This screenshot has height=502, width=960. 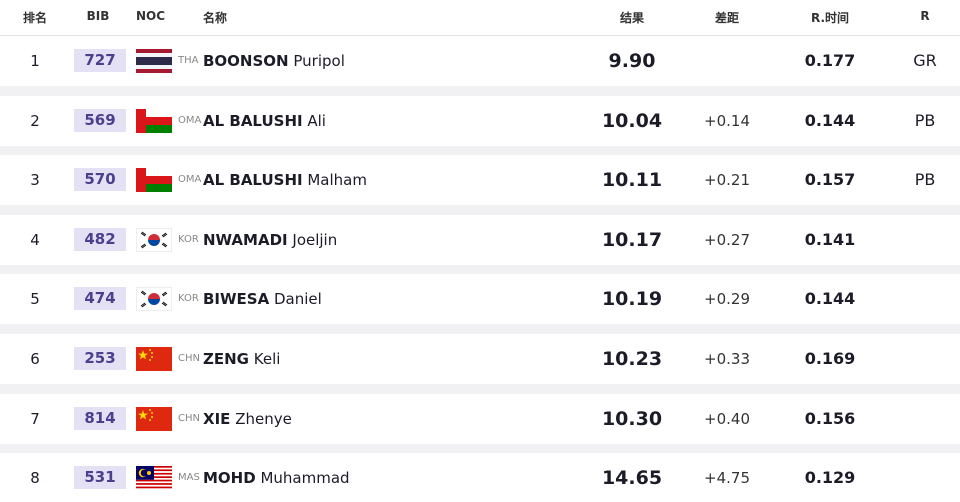 I want to click on bib-badge: 482, so click(x=100, y=239).